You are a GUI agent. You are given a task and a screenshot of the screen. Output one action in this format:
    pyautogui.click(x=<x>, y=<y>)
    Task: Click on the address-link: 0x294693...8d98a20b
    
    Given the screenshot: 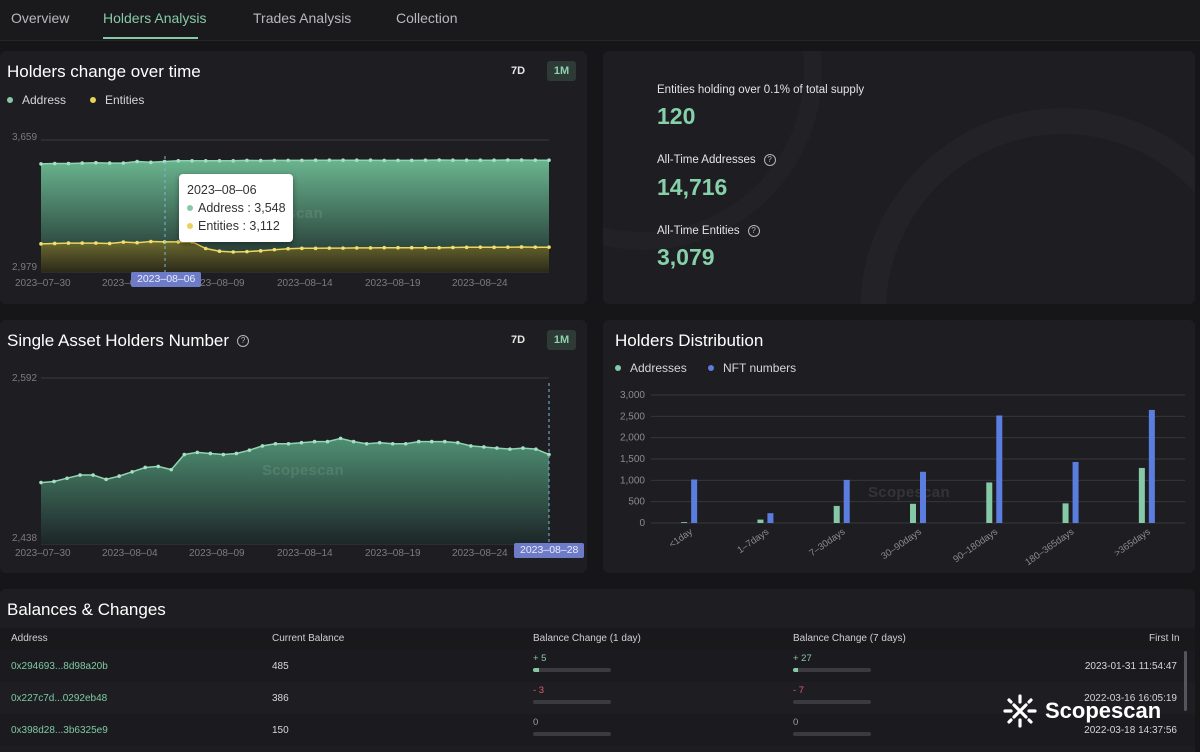 What is the action you would take?
    pyautogui.click(x=59, y=666)
    